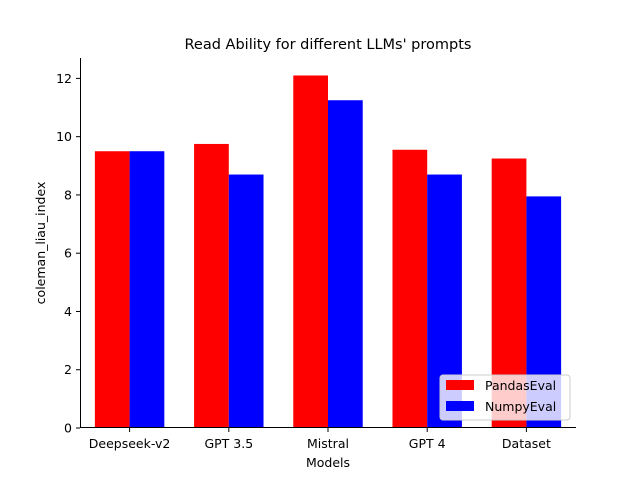 The width and height of the screenshot is (640, 480). What do you see at coordinates (328, 443) in the screenshot?
I see `x-tick-label: Mistral` at bounding box center [328, 443].